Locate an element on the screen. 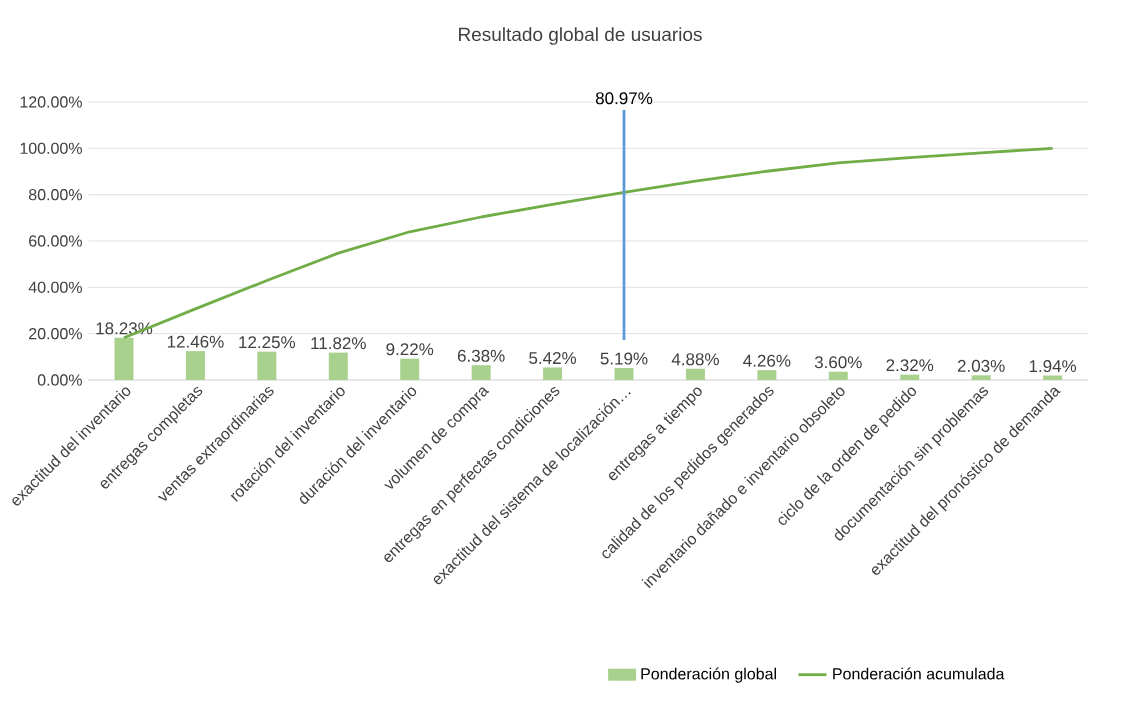  data-label: 2.03% is located at coordinates (981, 365).